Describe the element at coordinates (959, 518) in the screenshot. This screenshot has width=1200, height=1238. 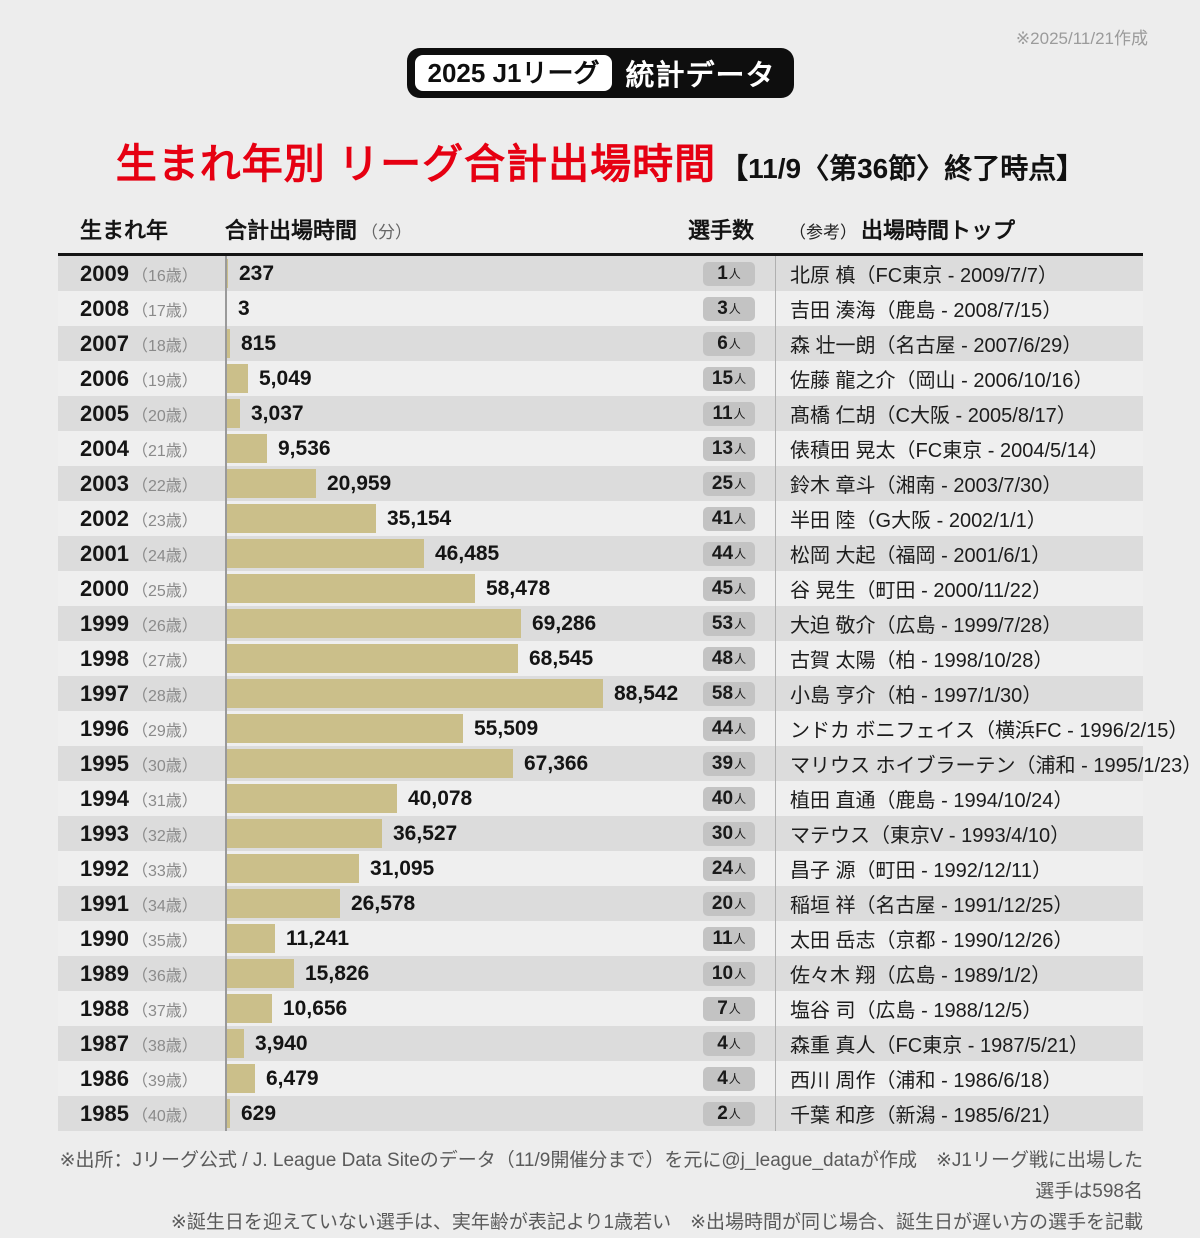
I see `top-player-cell: 半田 陸（G大阪 - 2002/1/1）` at that location.